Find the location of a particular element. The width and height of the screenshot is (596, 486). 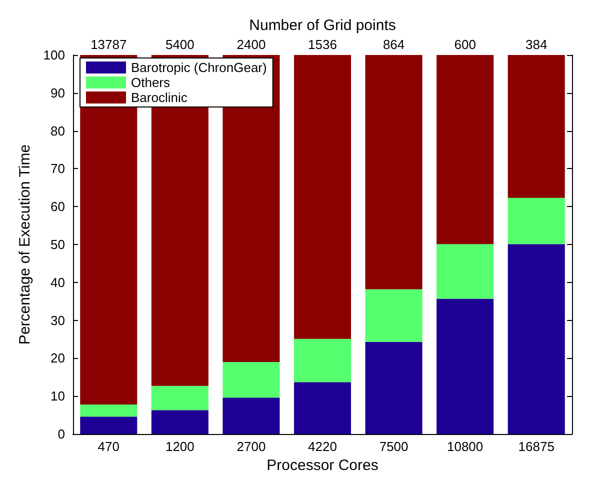

y-tick-label: 70 is located at coordinates (57, 168).